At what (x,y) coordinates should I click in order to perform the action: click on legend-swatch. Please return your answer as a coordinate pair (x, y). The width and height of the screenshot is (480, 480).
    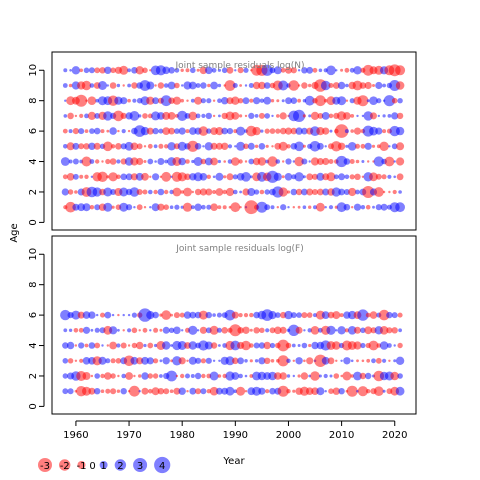
    Looking at the image, I should click on (45, 465).